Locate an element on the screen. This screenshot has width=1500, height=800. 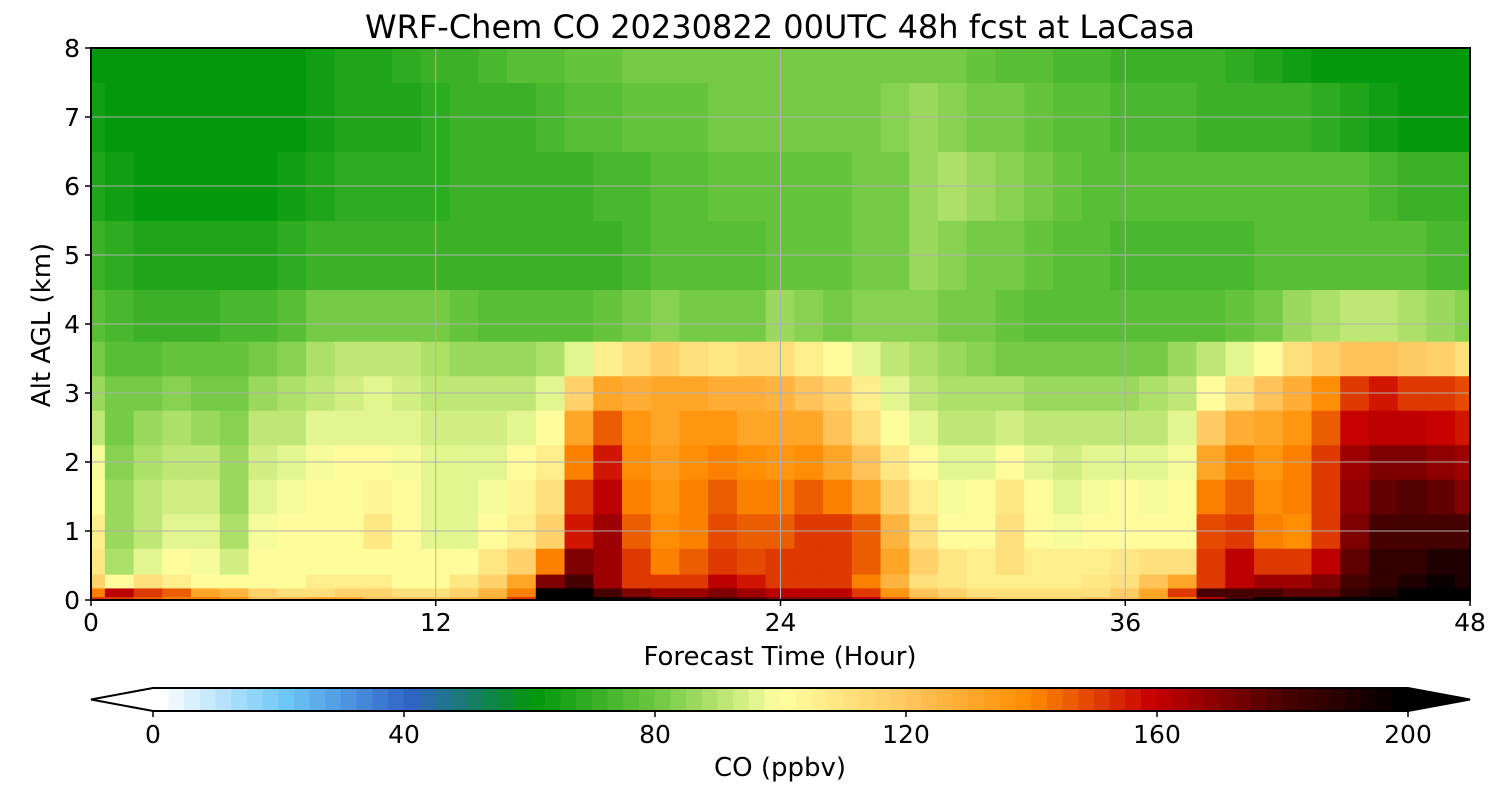
y-tick-label: 8 is located at coordinates (72, 48).